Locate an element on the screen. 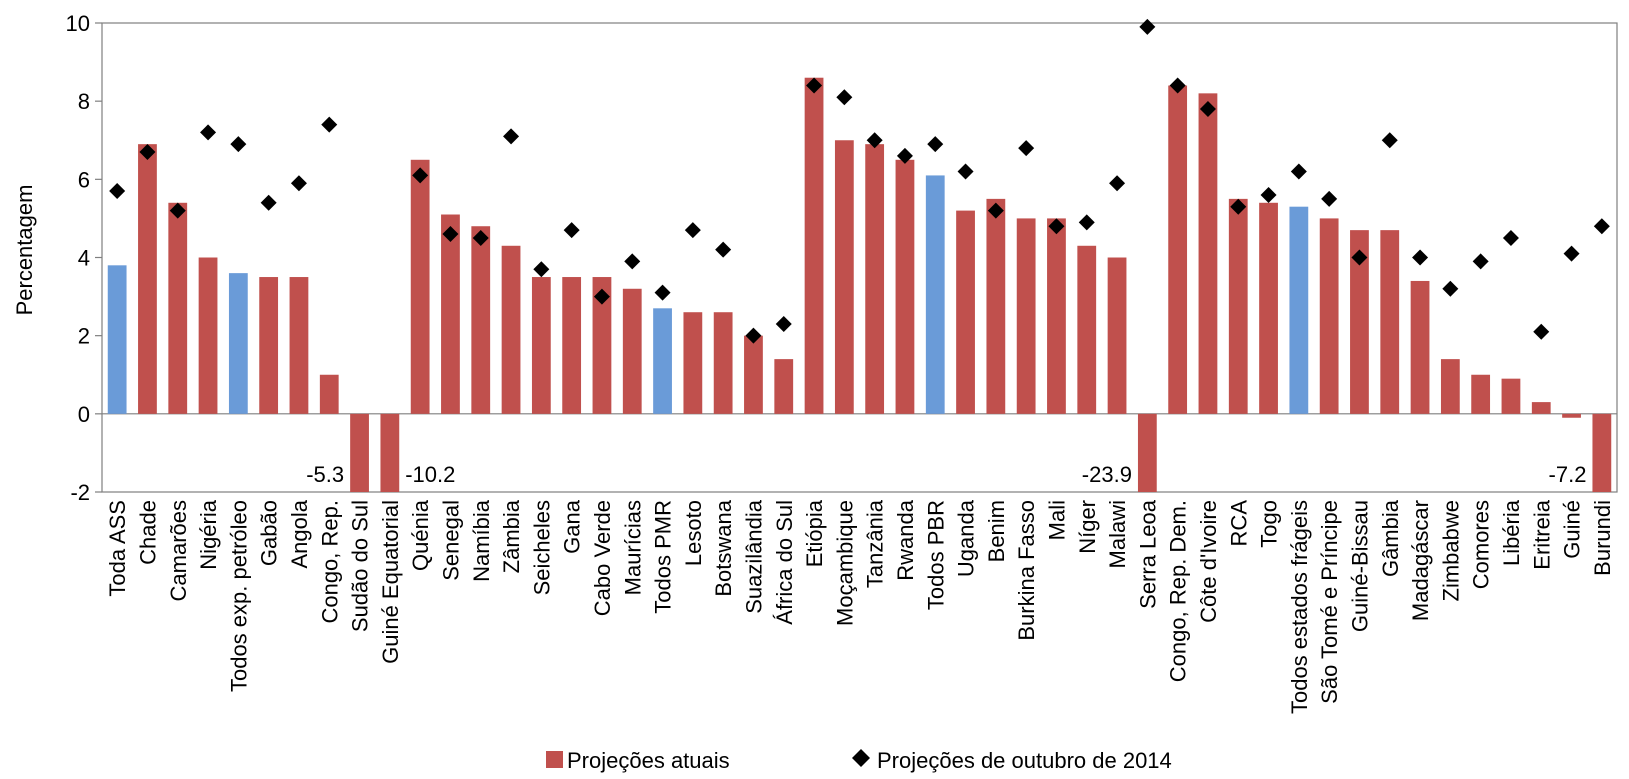  x-tick-label: Mali is located at coordinates (1056, 520).